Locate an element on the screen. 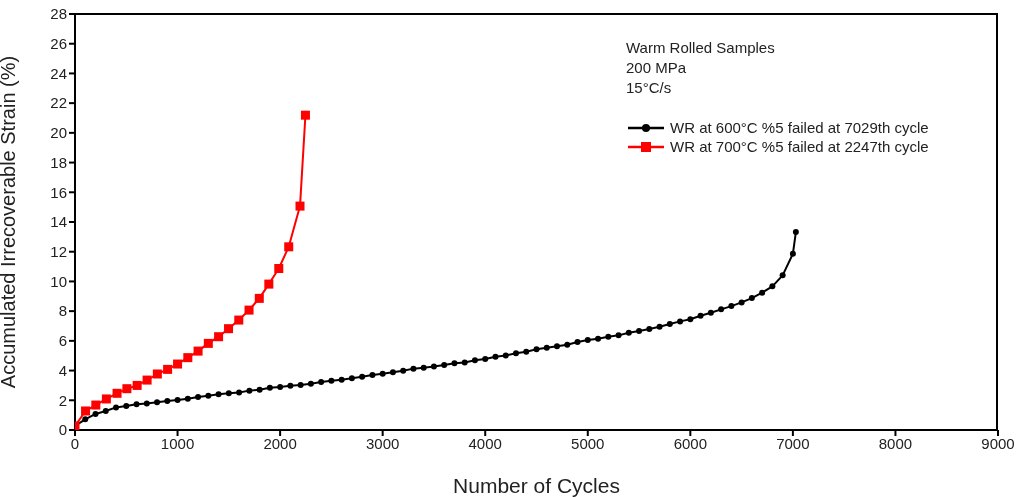 The width and height of the screenshot is (1023, 497). annotation: Warm Rolled Samples is located at coordinates (700, 48).